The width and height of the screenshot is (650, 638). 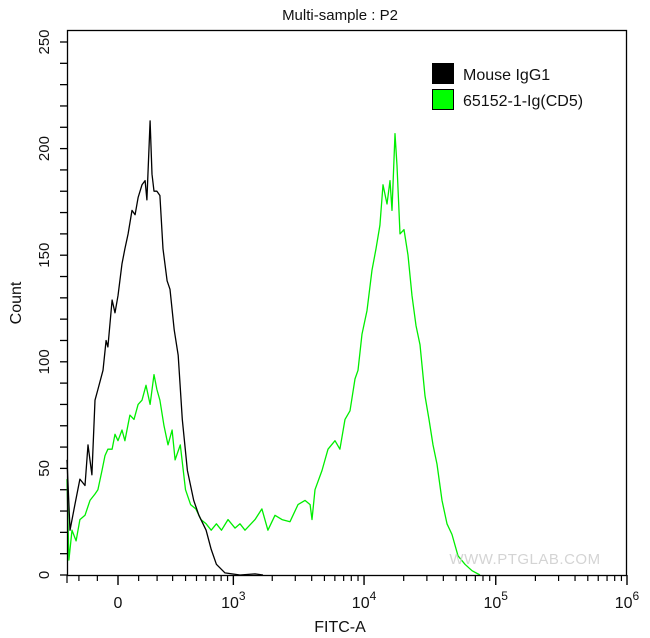 I want to click on y-tick-label: 250, so click(x=44, y=41).